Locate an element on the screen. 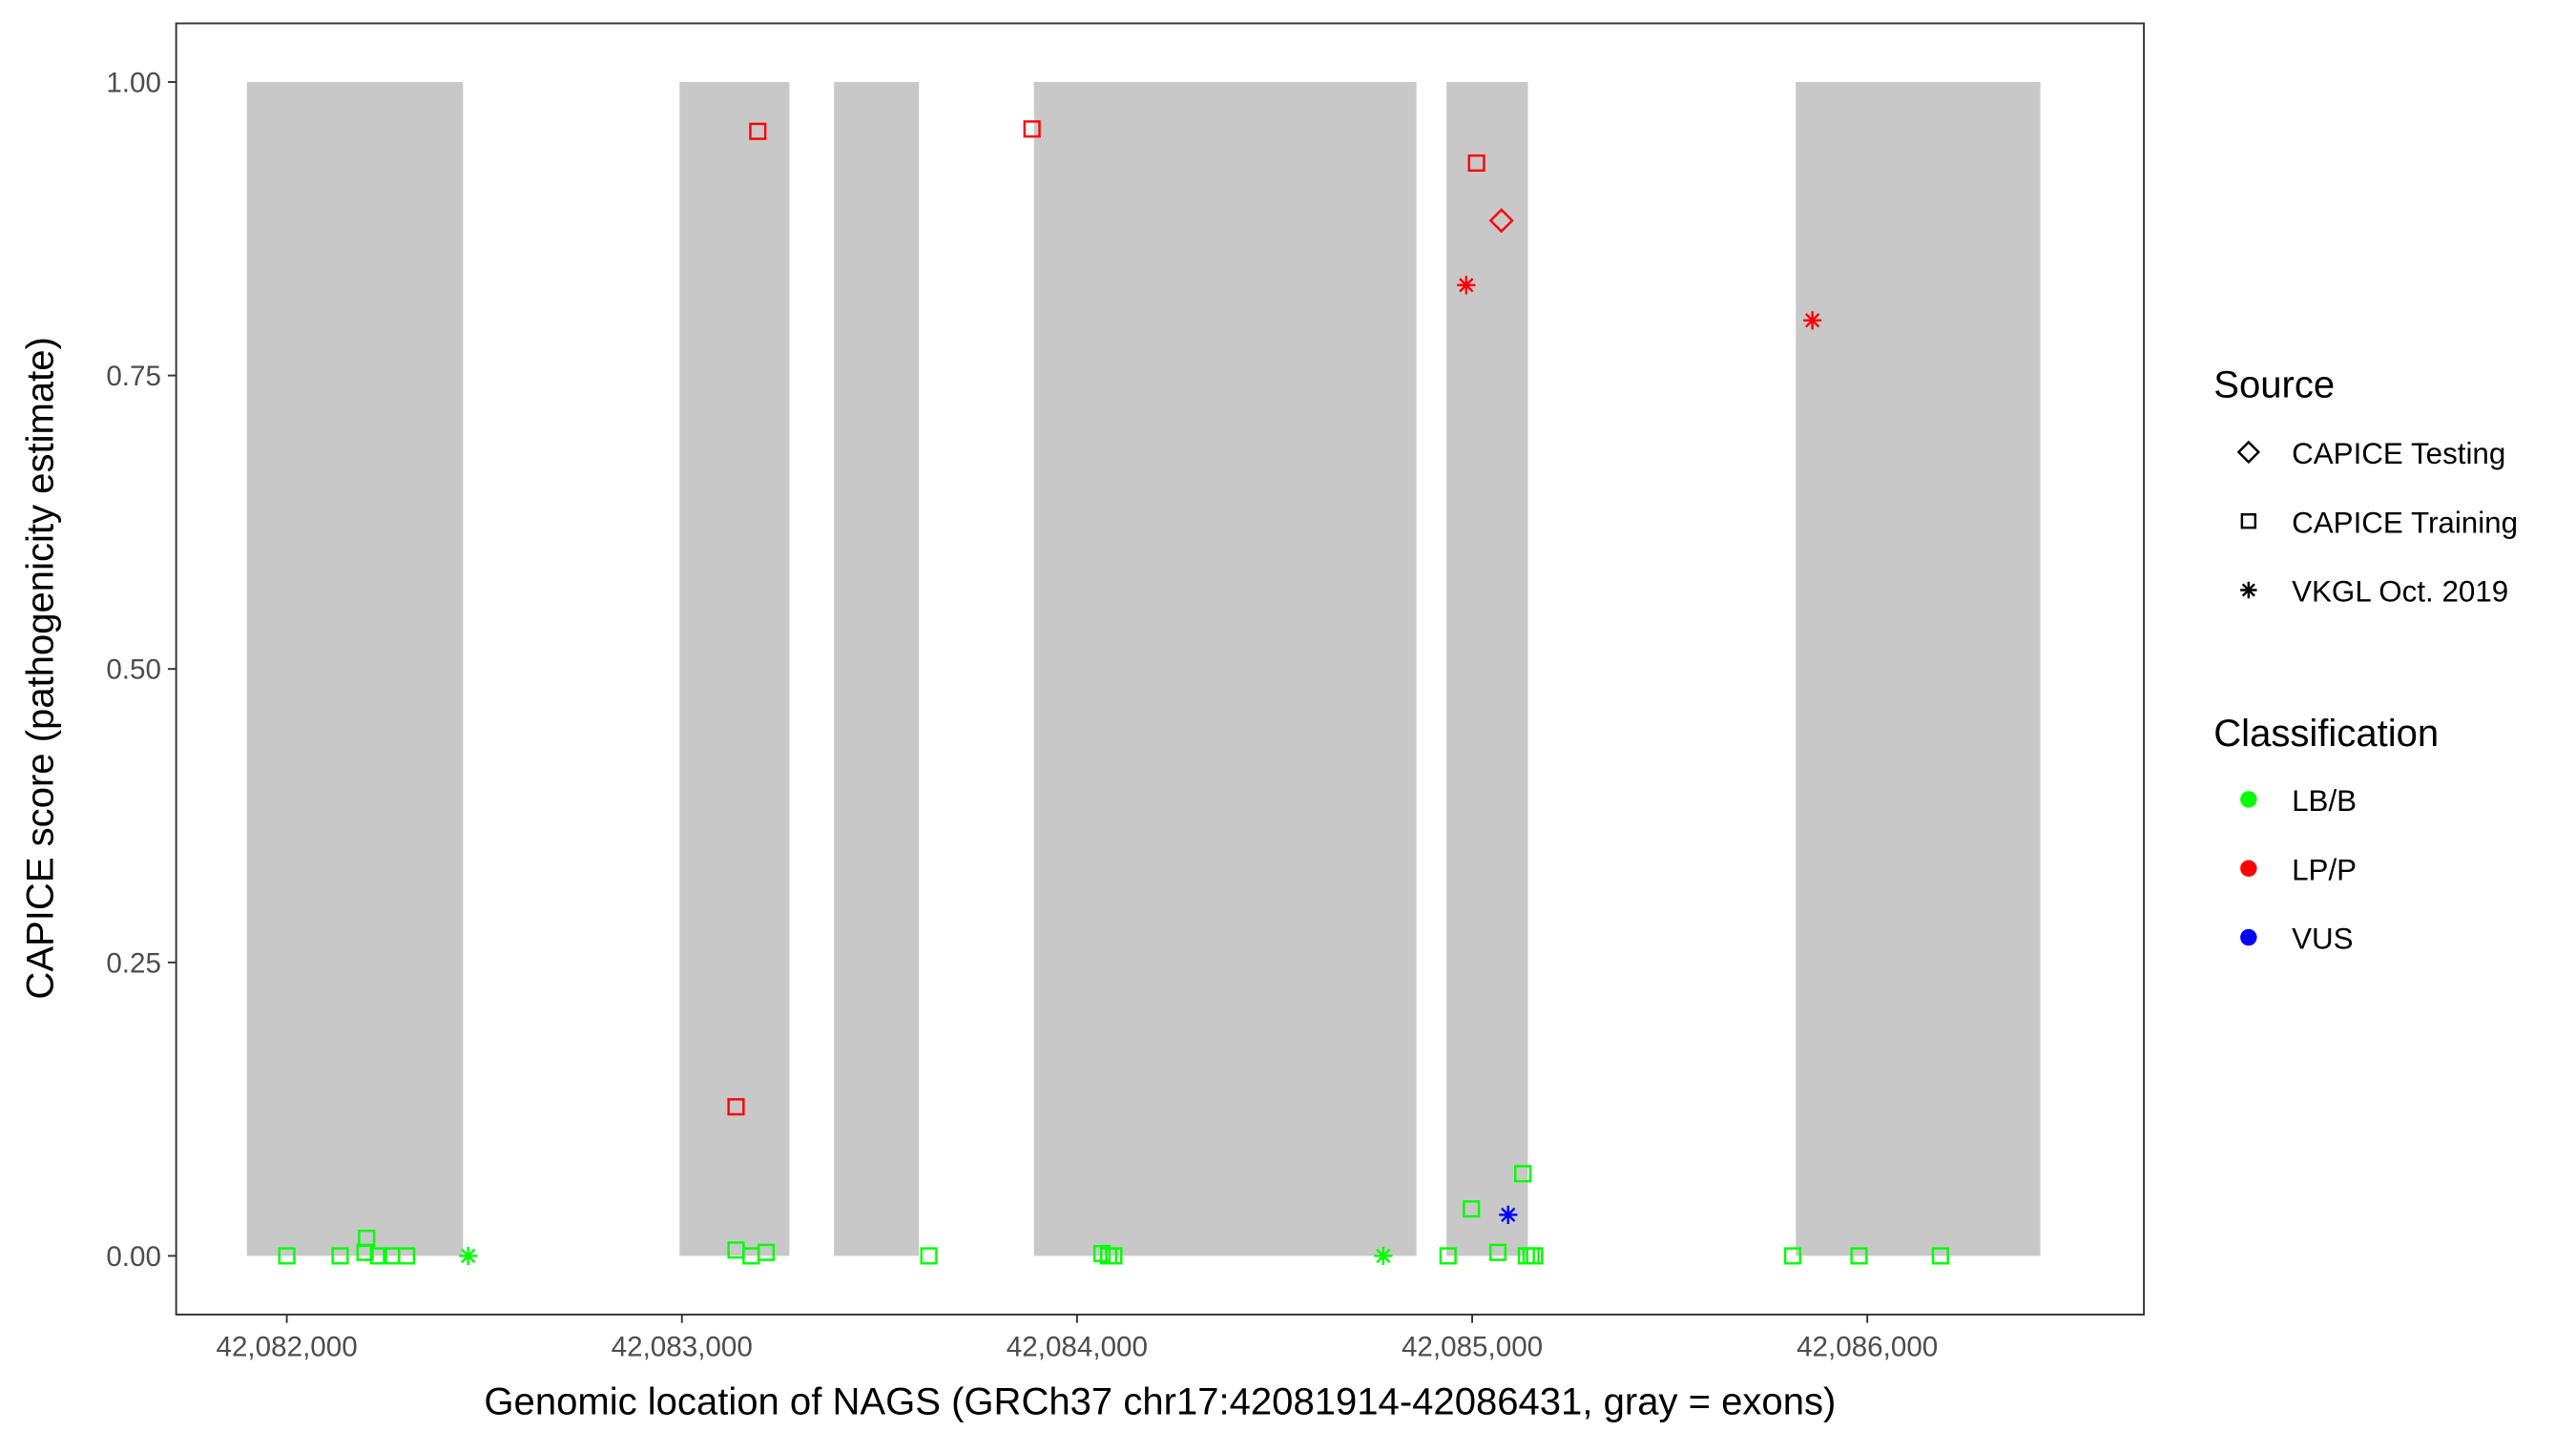 The image size is (2576, 1431). legend-classification-title: Classification is located at coordinates (2326, 734).